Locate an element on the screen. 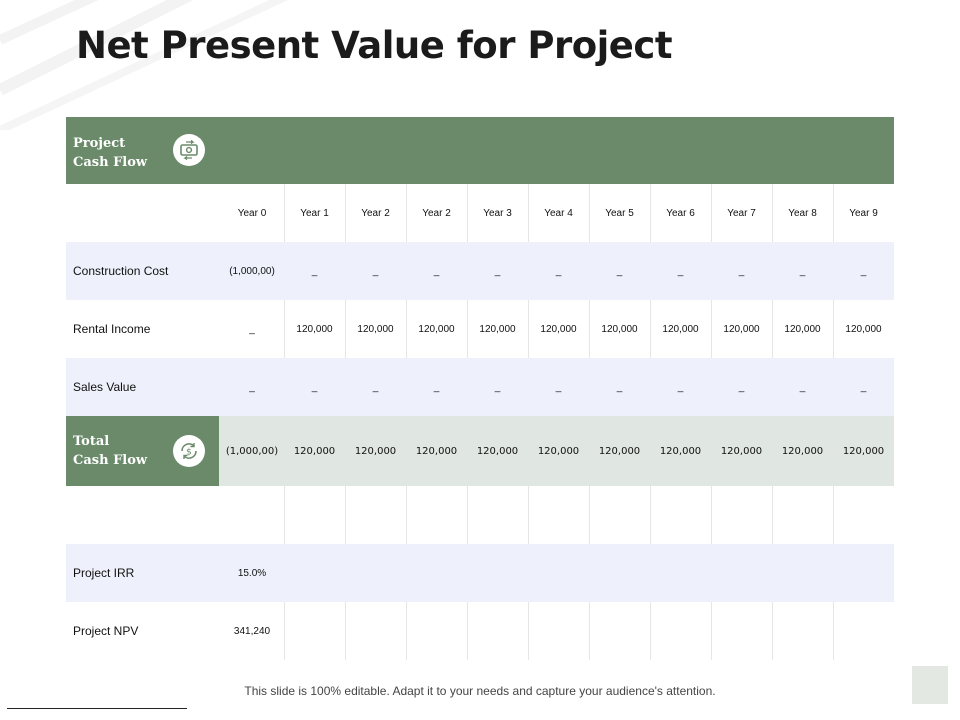  page-title: Net Present Value for Project is located at coordinates (374, 45).